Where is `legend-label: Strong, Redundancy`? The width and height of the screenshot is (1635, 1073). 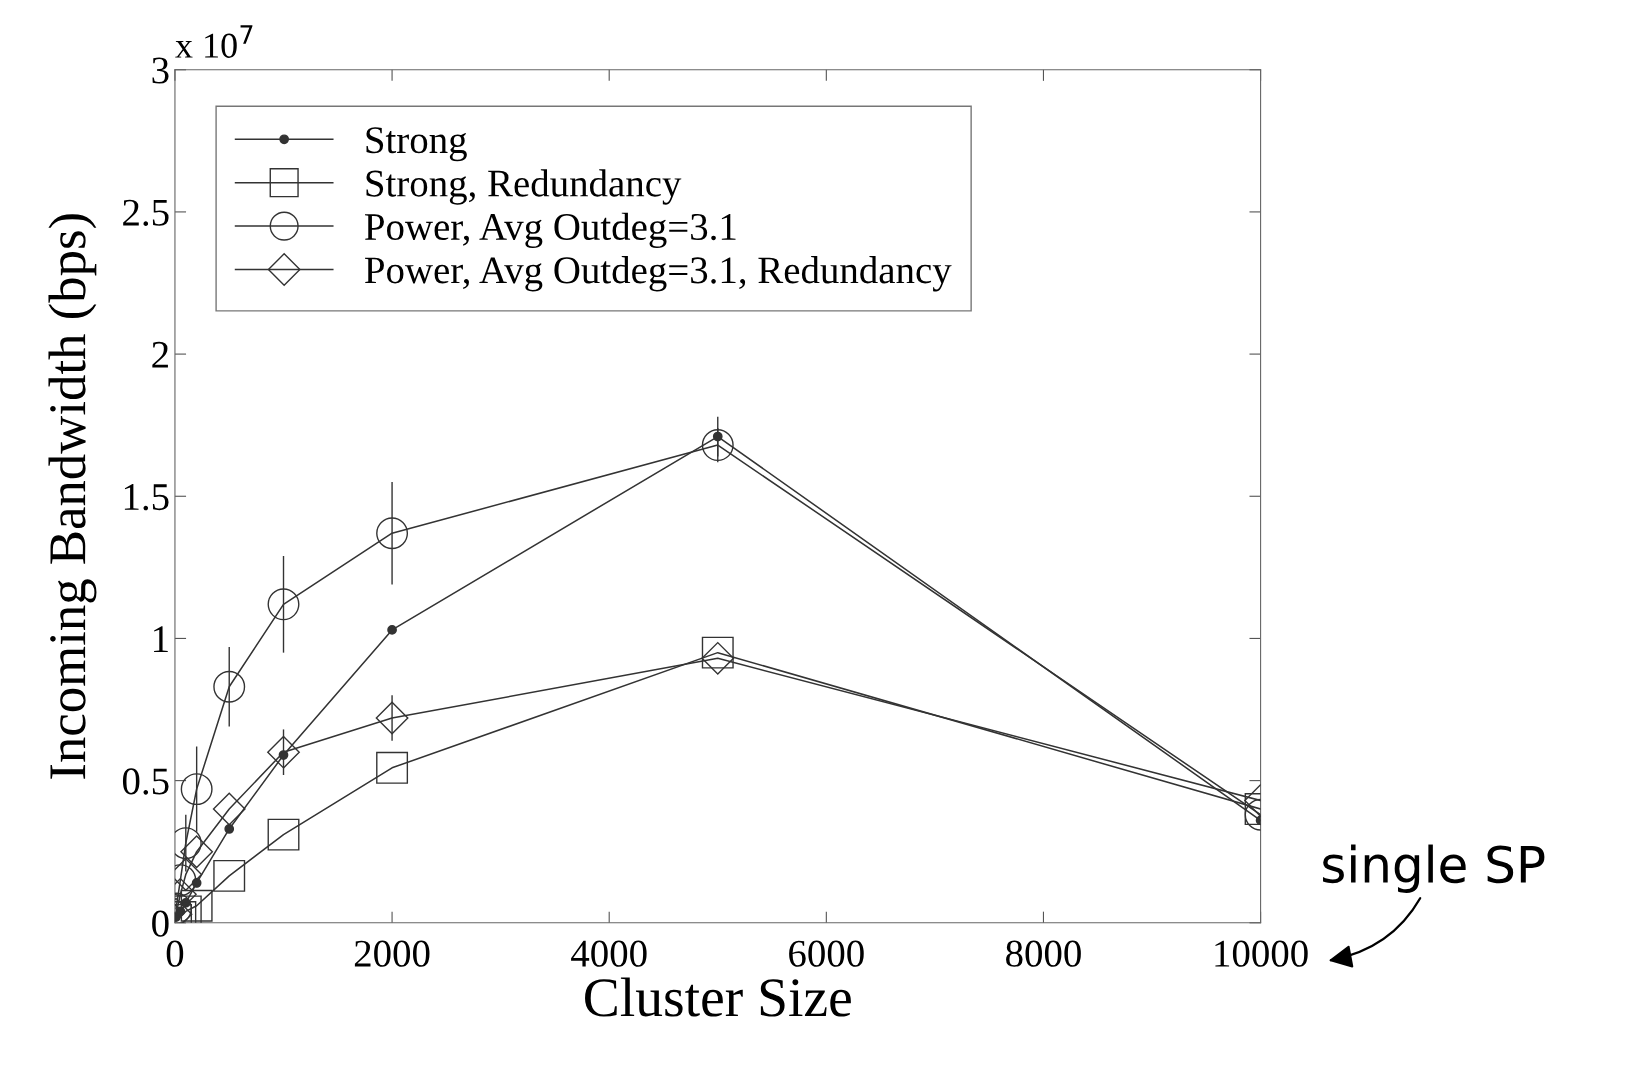 legend-label: Strong, Redundancy is located at coordinates (524, 187).